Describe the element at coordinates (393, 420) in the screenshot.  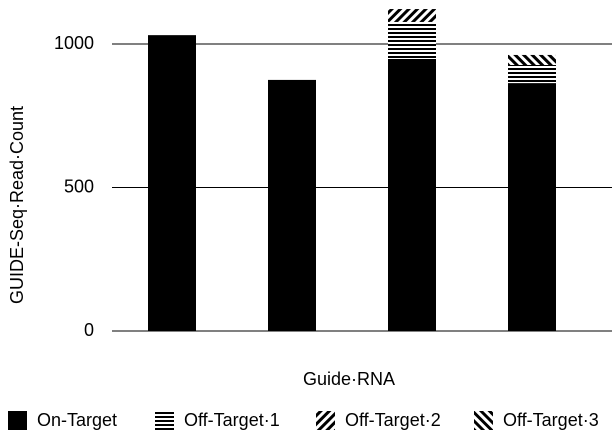
I see `legend-label: Off-Target·2` at that location.